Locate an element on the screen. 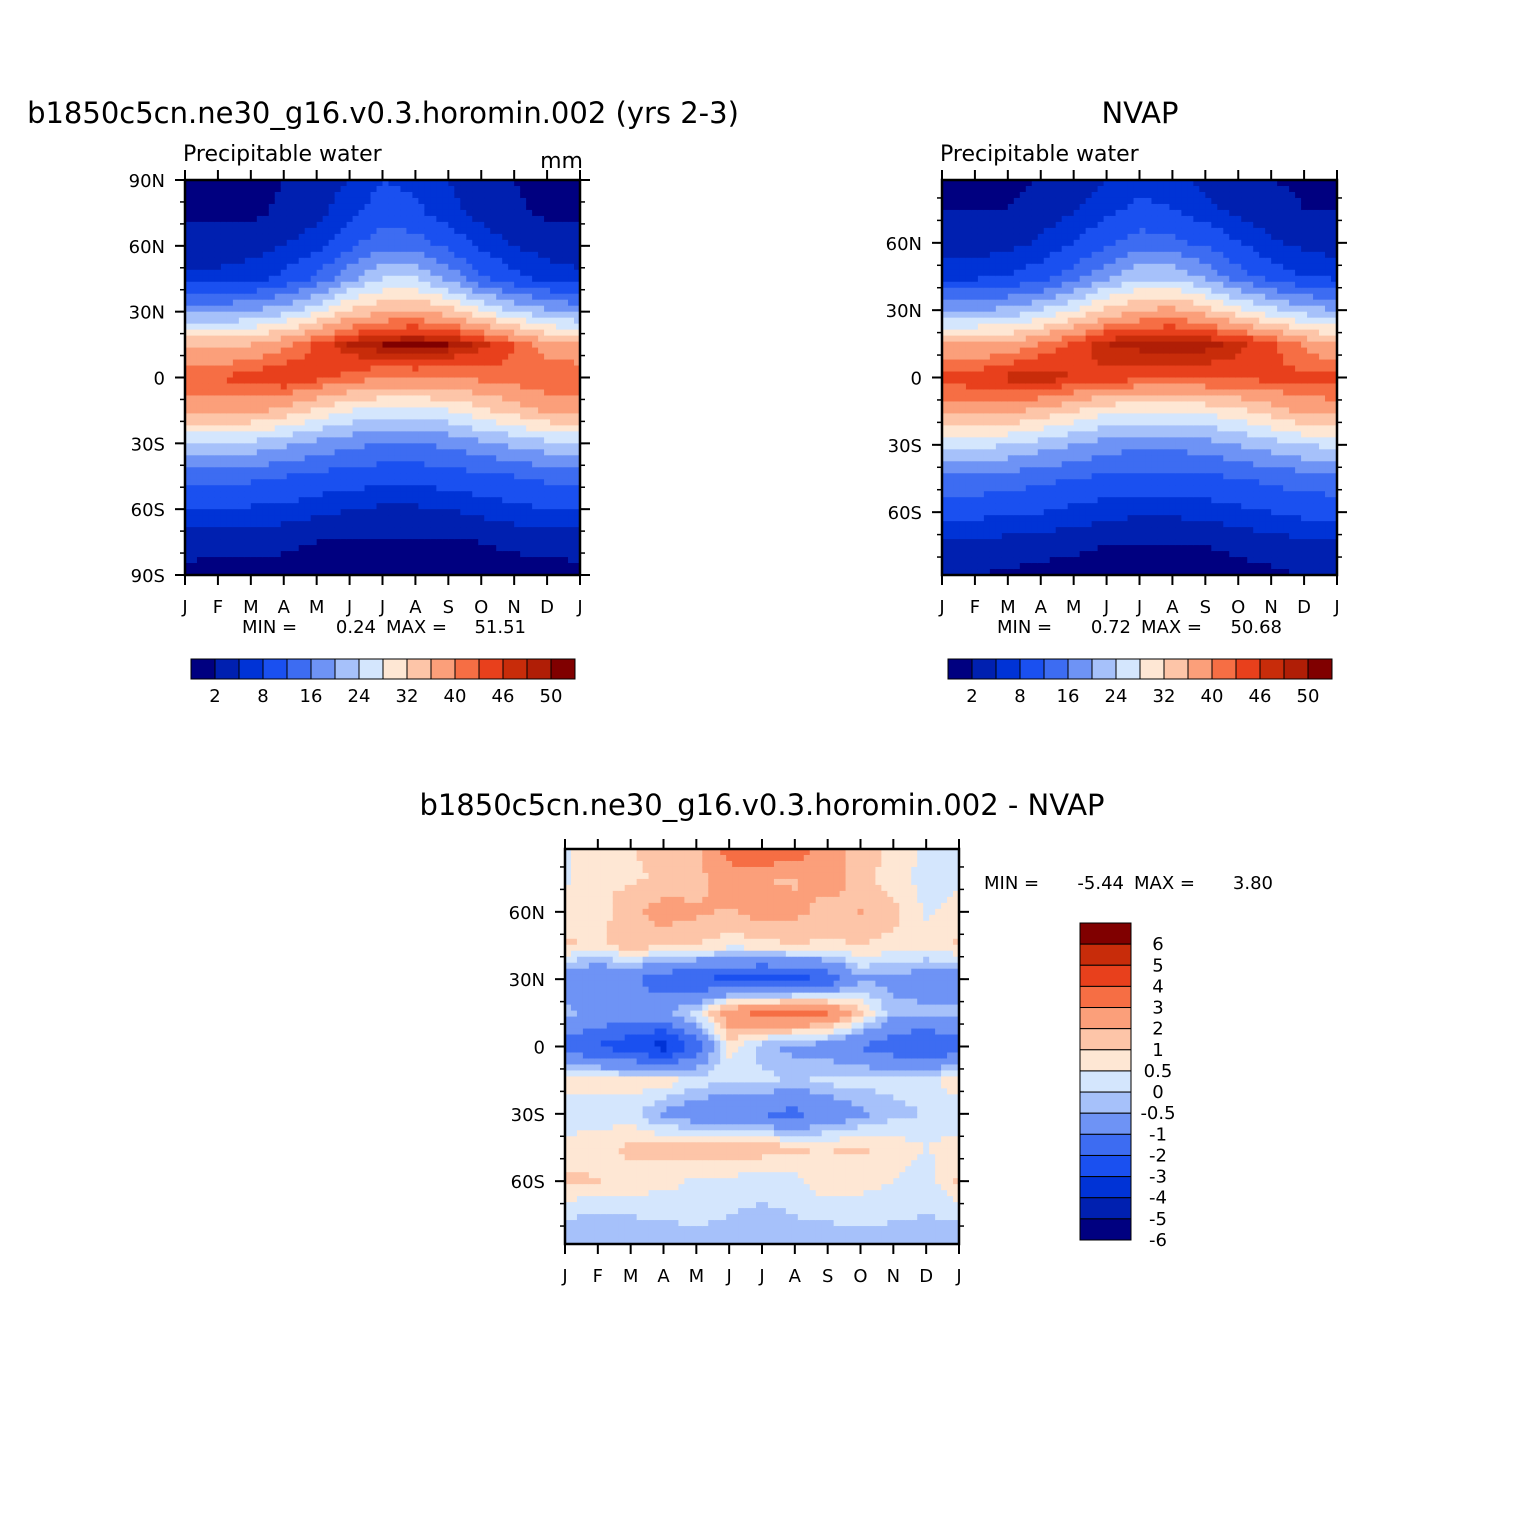  y-tick-label: 90N is located at coordinates (147, 181).